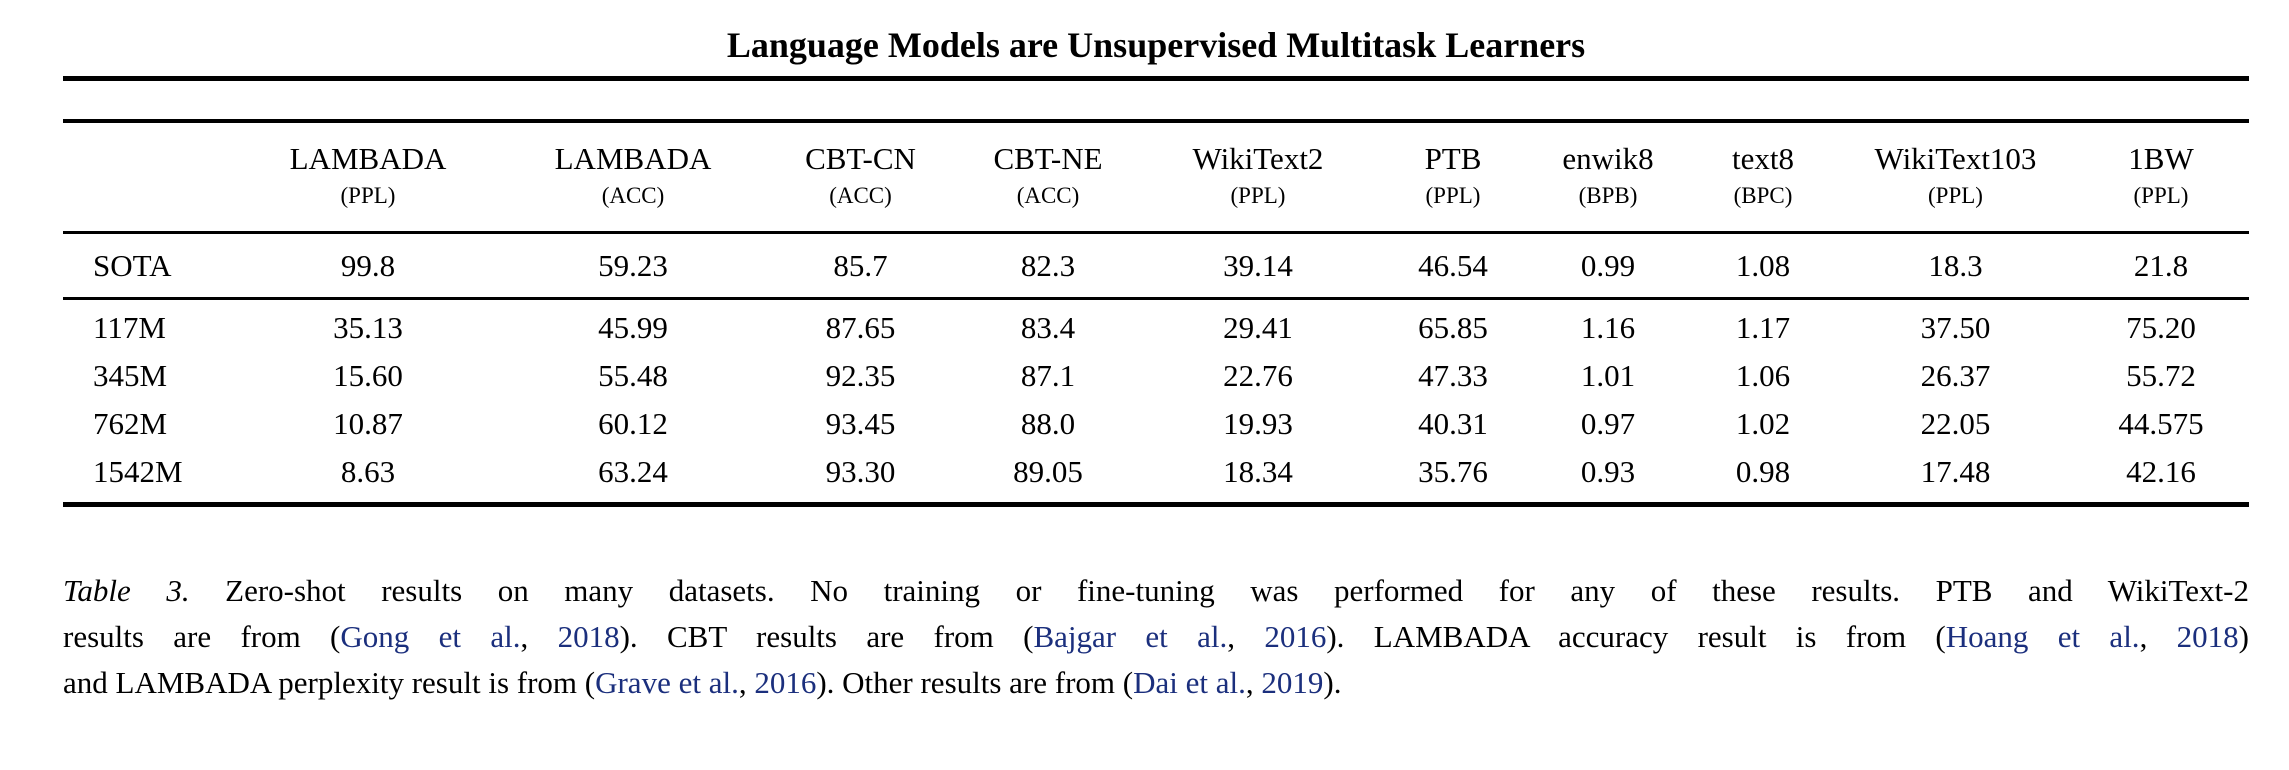  What do you see at coordinates (633, 177) in the screenshot?
I see `column-header-lambada: LAMBADA (ACC)` at bounding box center [633, 177].